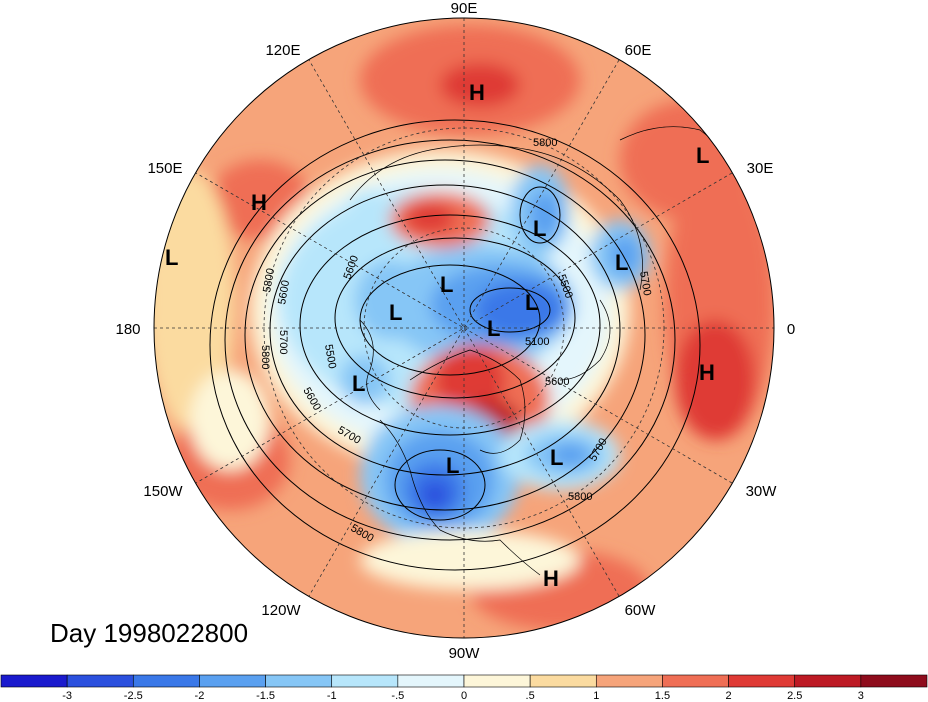 This screenshot has height=702, width=928. Describe the element at coordinates (760, 168) in the screenshot. I see `lon-label-30e: 30E` at that location.